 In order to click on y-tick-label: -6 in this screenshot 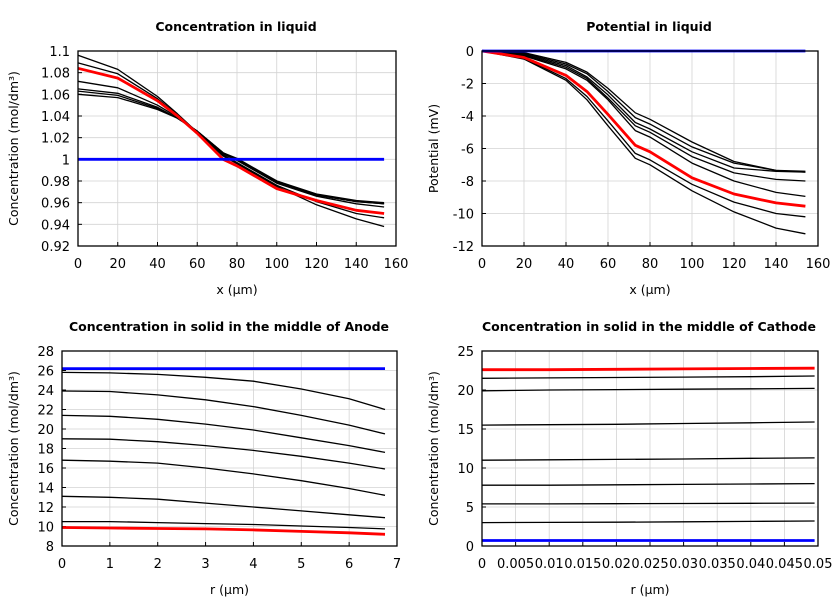, I will do `click(467, 150)`.